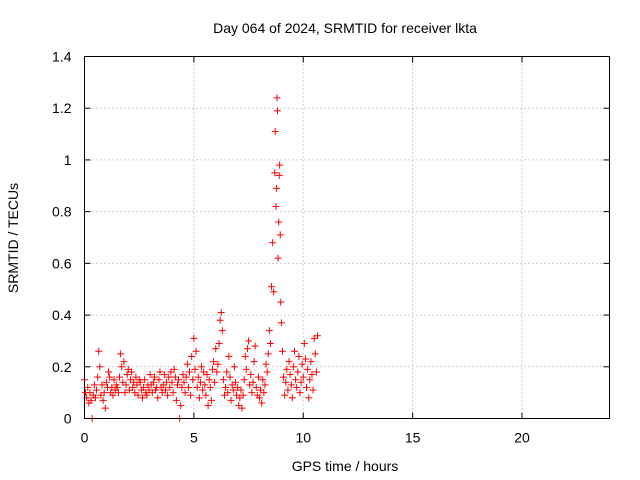 Image resolution: width=640 pixels, height=480 pixels. What do you see at coordinates (62, 212) in the screenshot?
I see `y-tick-label: 0.8` at bounding box center [62, 212].